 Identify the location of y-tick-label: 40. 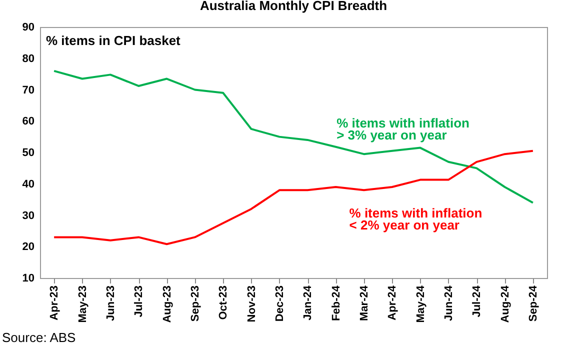
(28, 184).